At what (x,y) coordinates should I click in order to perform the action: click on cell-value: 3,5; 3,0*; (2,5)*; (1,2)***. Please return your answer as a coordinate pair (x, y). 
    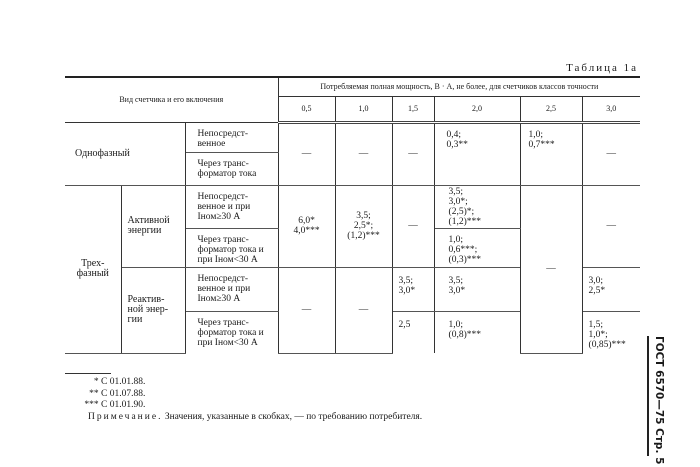
    Looking at the image, I should click on (477, 206).